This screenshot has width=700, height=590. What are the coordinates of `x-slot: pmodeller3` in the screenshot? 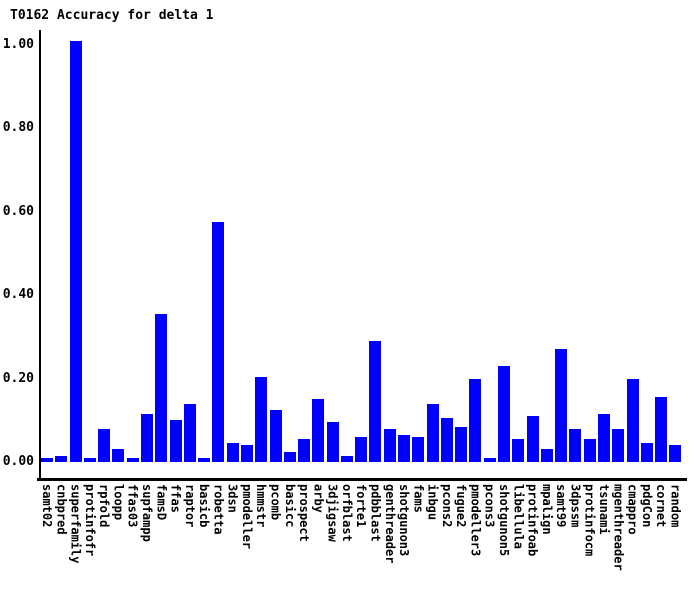 It's located at (475, 536).